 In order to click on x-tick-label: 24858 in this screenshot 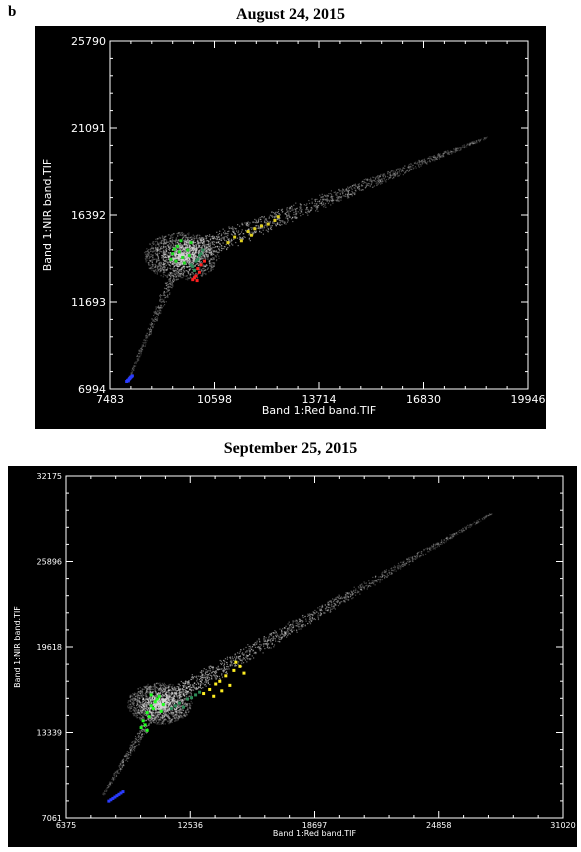, I will do `click(438, 825)`.